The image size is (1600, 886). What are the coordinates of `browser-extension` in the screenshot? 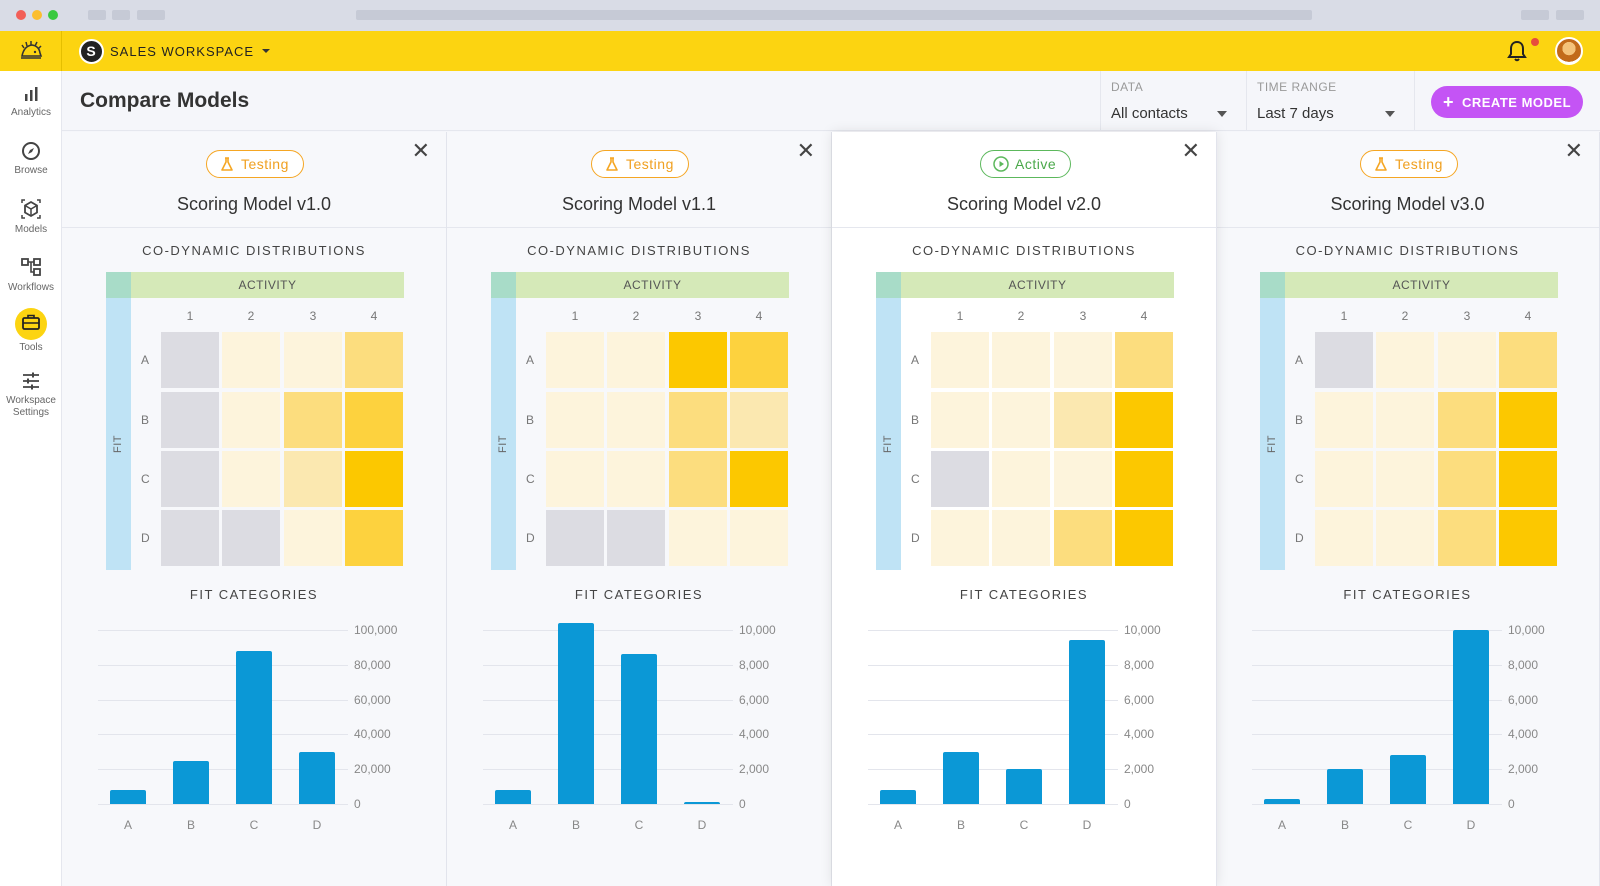 It's located at (1535, 15).